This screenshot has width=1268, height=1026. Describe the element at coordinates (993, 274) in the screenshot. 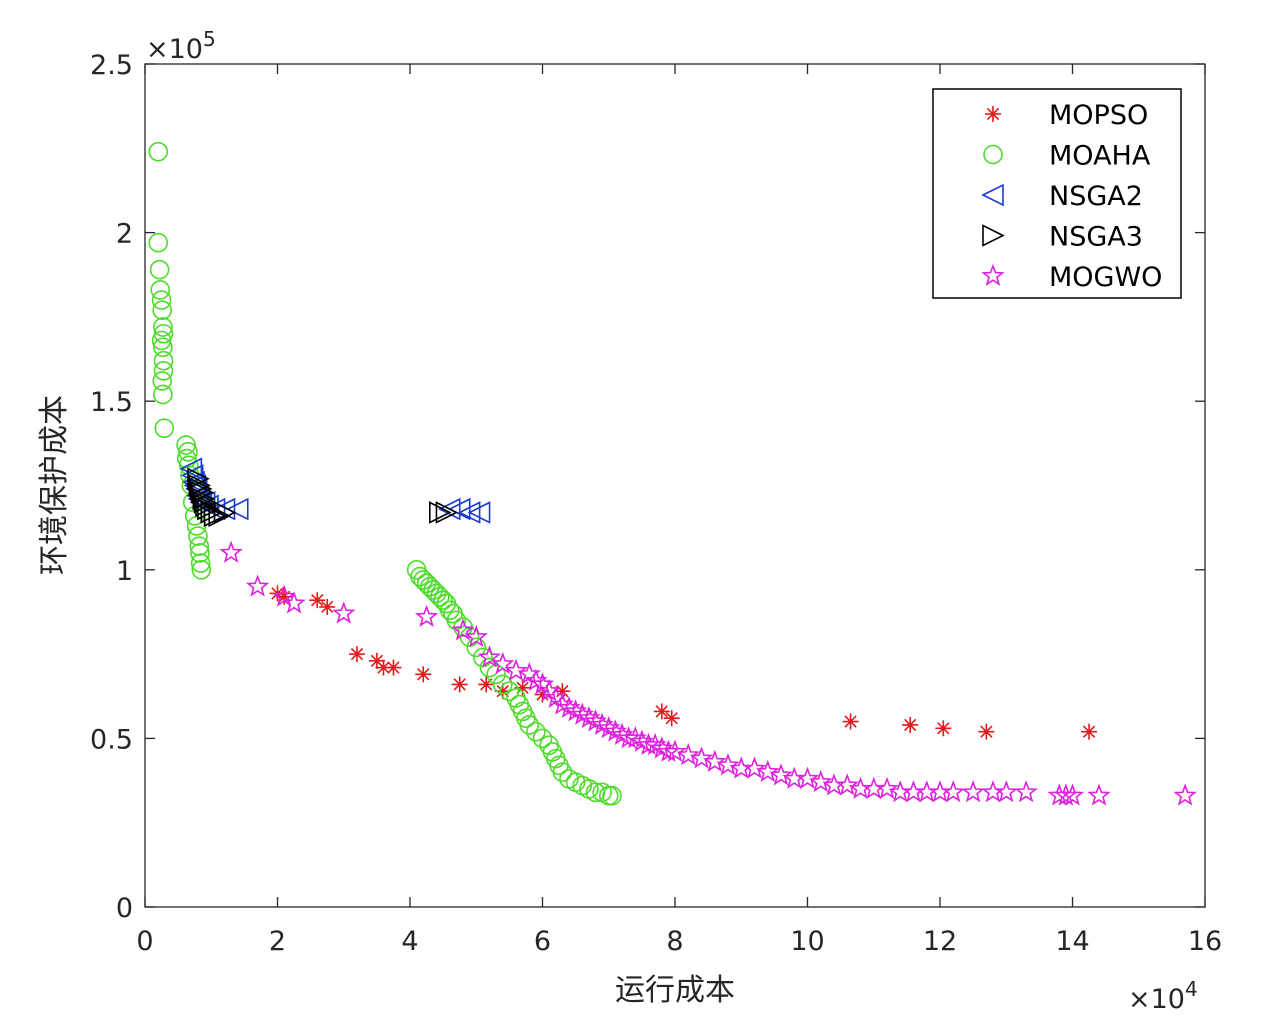

I see `legend-marker-mogwo` at that location.